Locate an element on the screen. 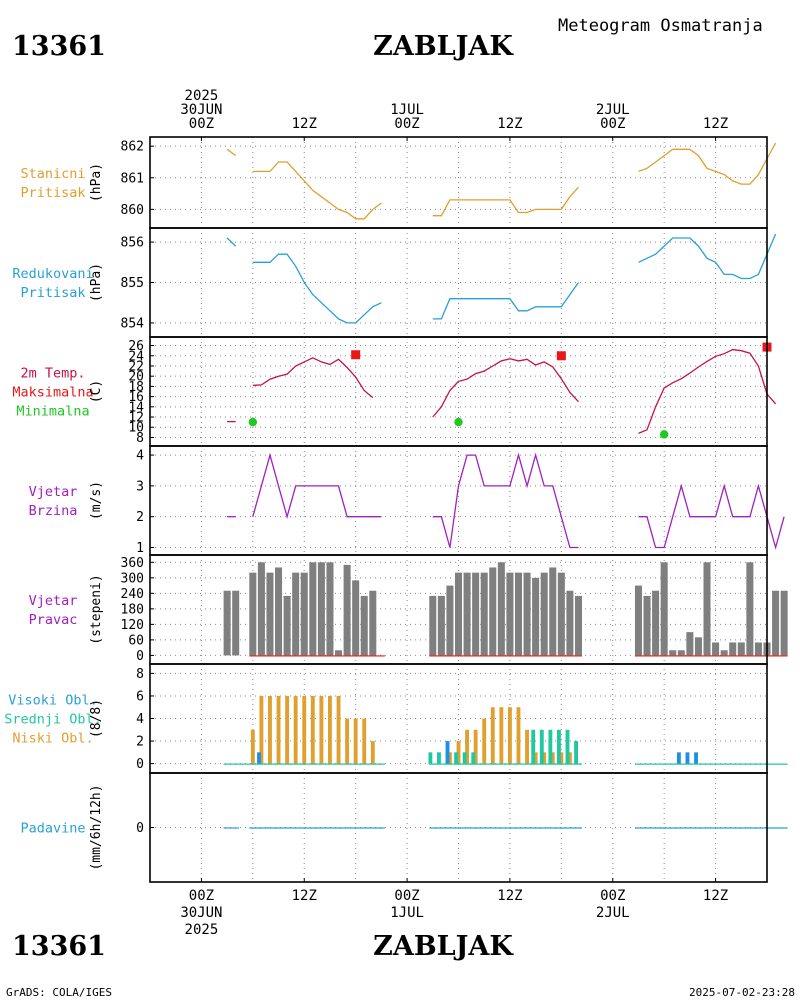  y-tick-label: 14 is located at coordinates (136, 407).